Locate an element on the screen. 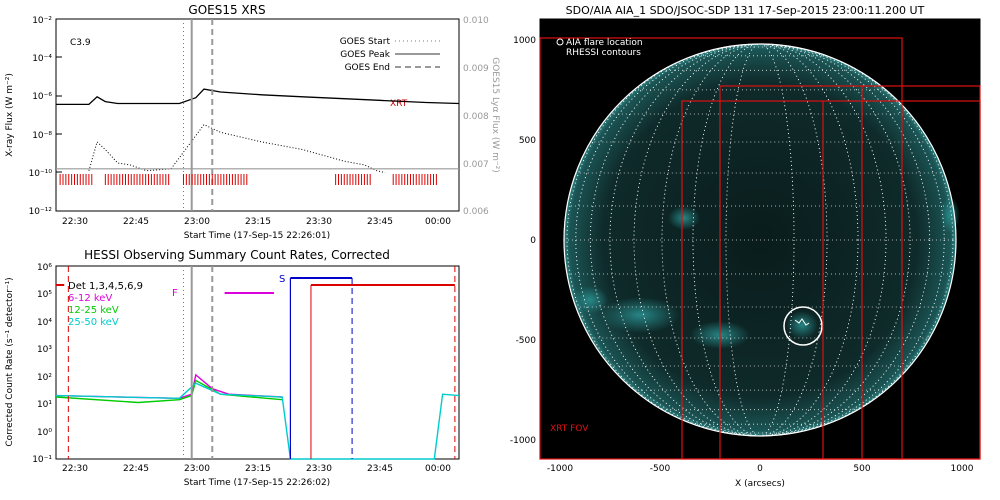 The height and width of the screenshot is (500, 1000). hessi-ytick: 10⁶ is located at coordinates (44, 268).